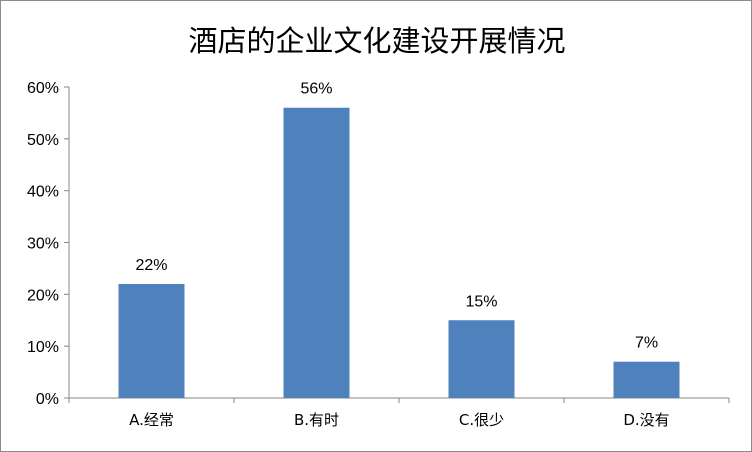 Image resolution: width=752 pixels, height=452 pixels. What do you see at coordinates (43, 244) in the screenshot?
I see `y-tick-label: 30%` at bounding box center [43, 244].